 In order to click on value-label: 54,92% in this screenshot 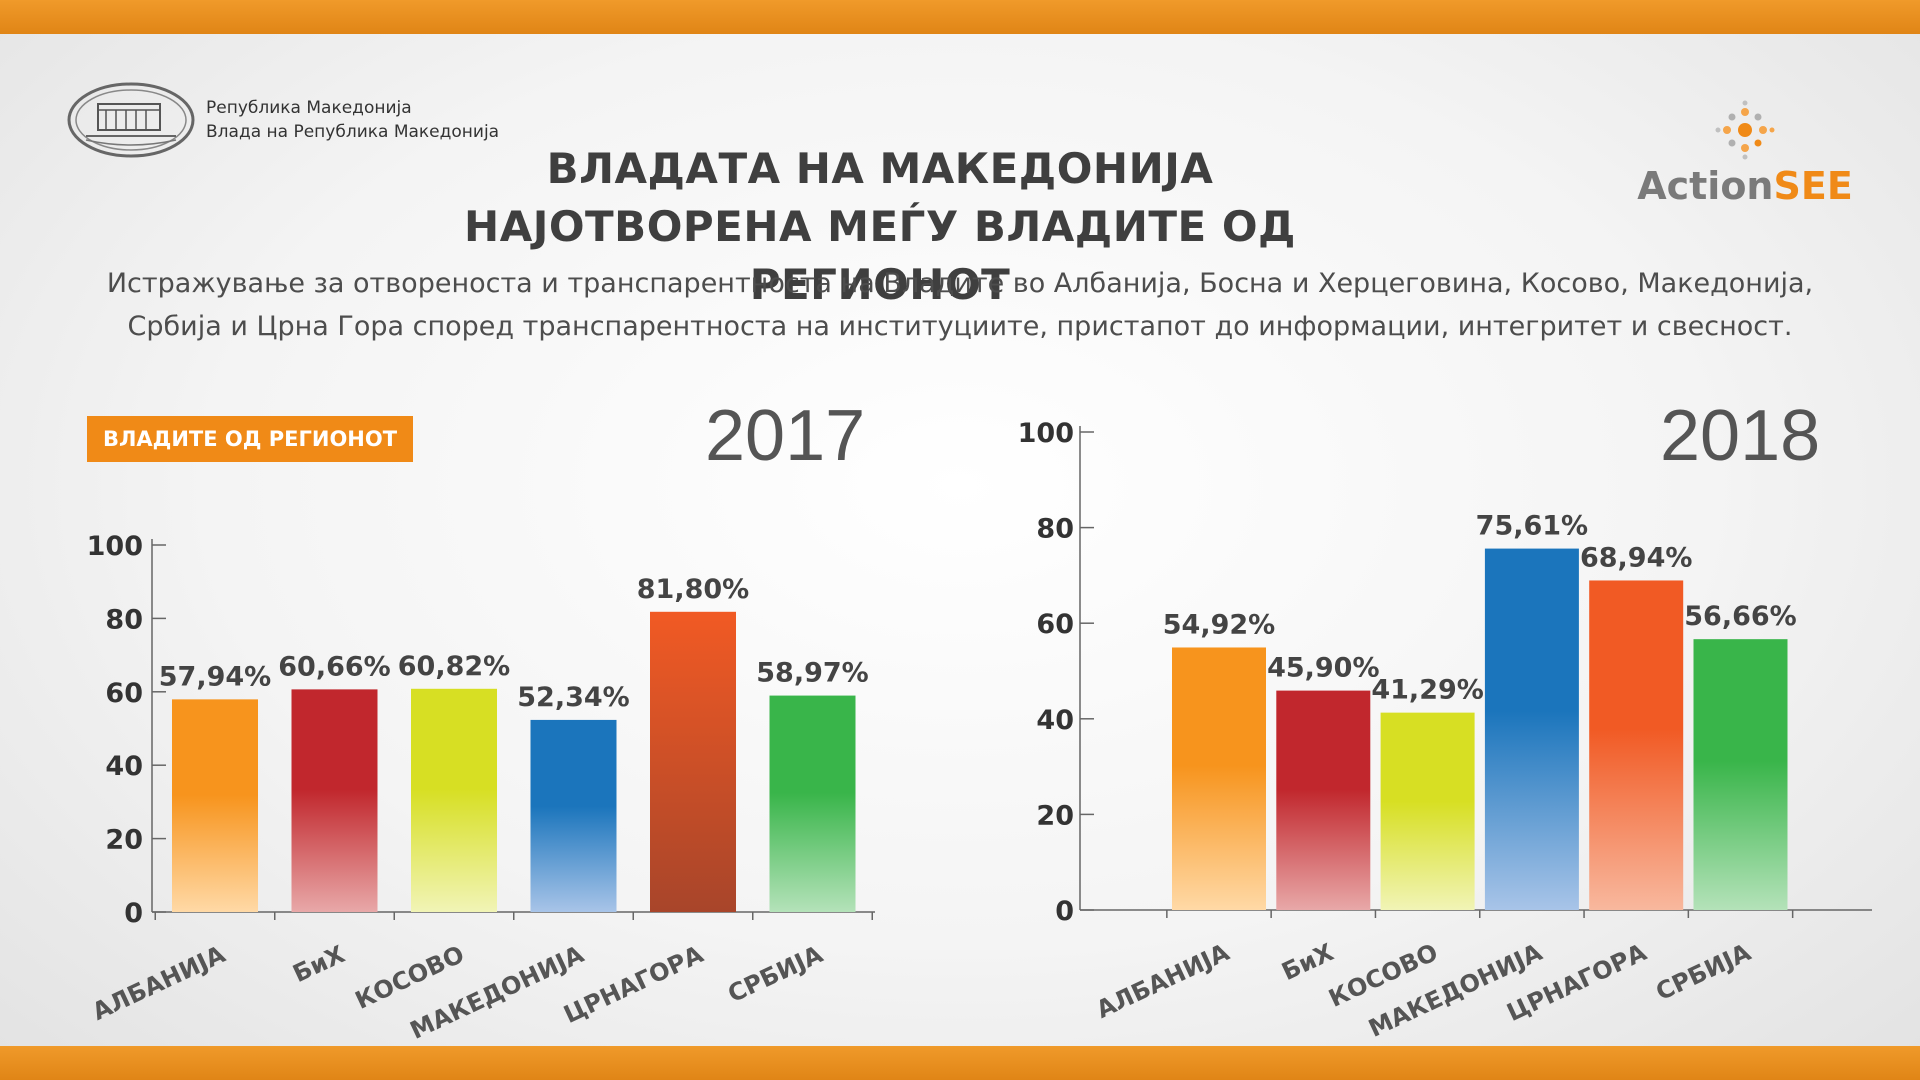, I will do `click(1219, 624)`.